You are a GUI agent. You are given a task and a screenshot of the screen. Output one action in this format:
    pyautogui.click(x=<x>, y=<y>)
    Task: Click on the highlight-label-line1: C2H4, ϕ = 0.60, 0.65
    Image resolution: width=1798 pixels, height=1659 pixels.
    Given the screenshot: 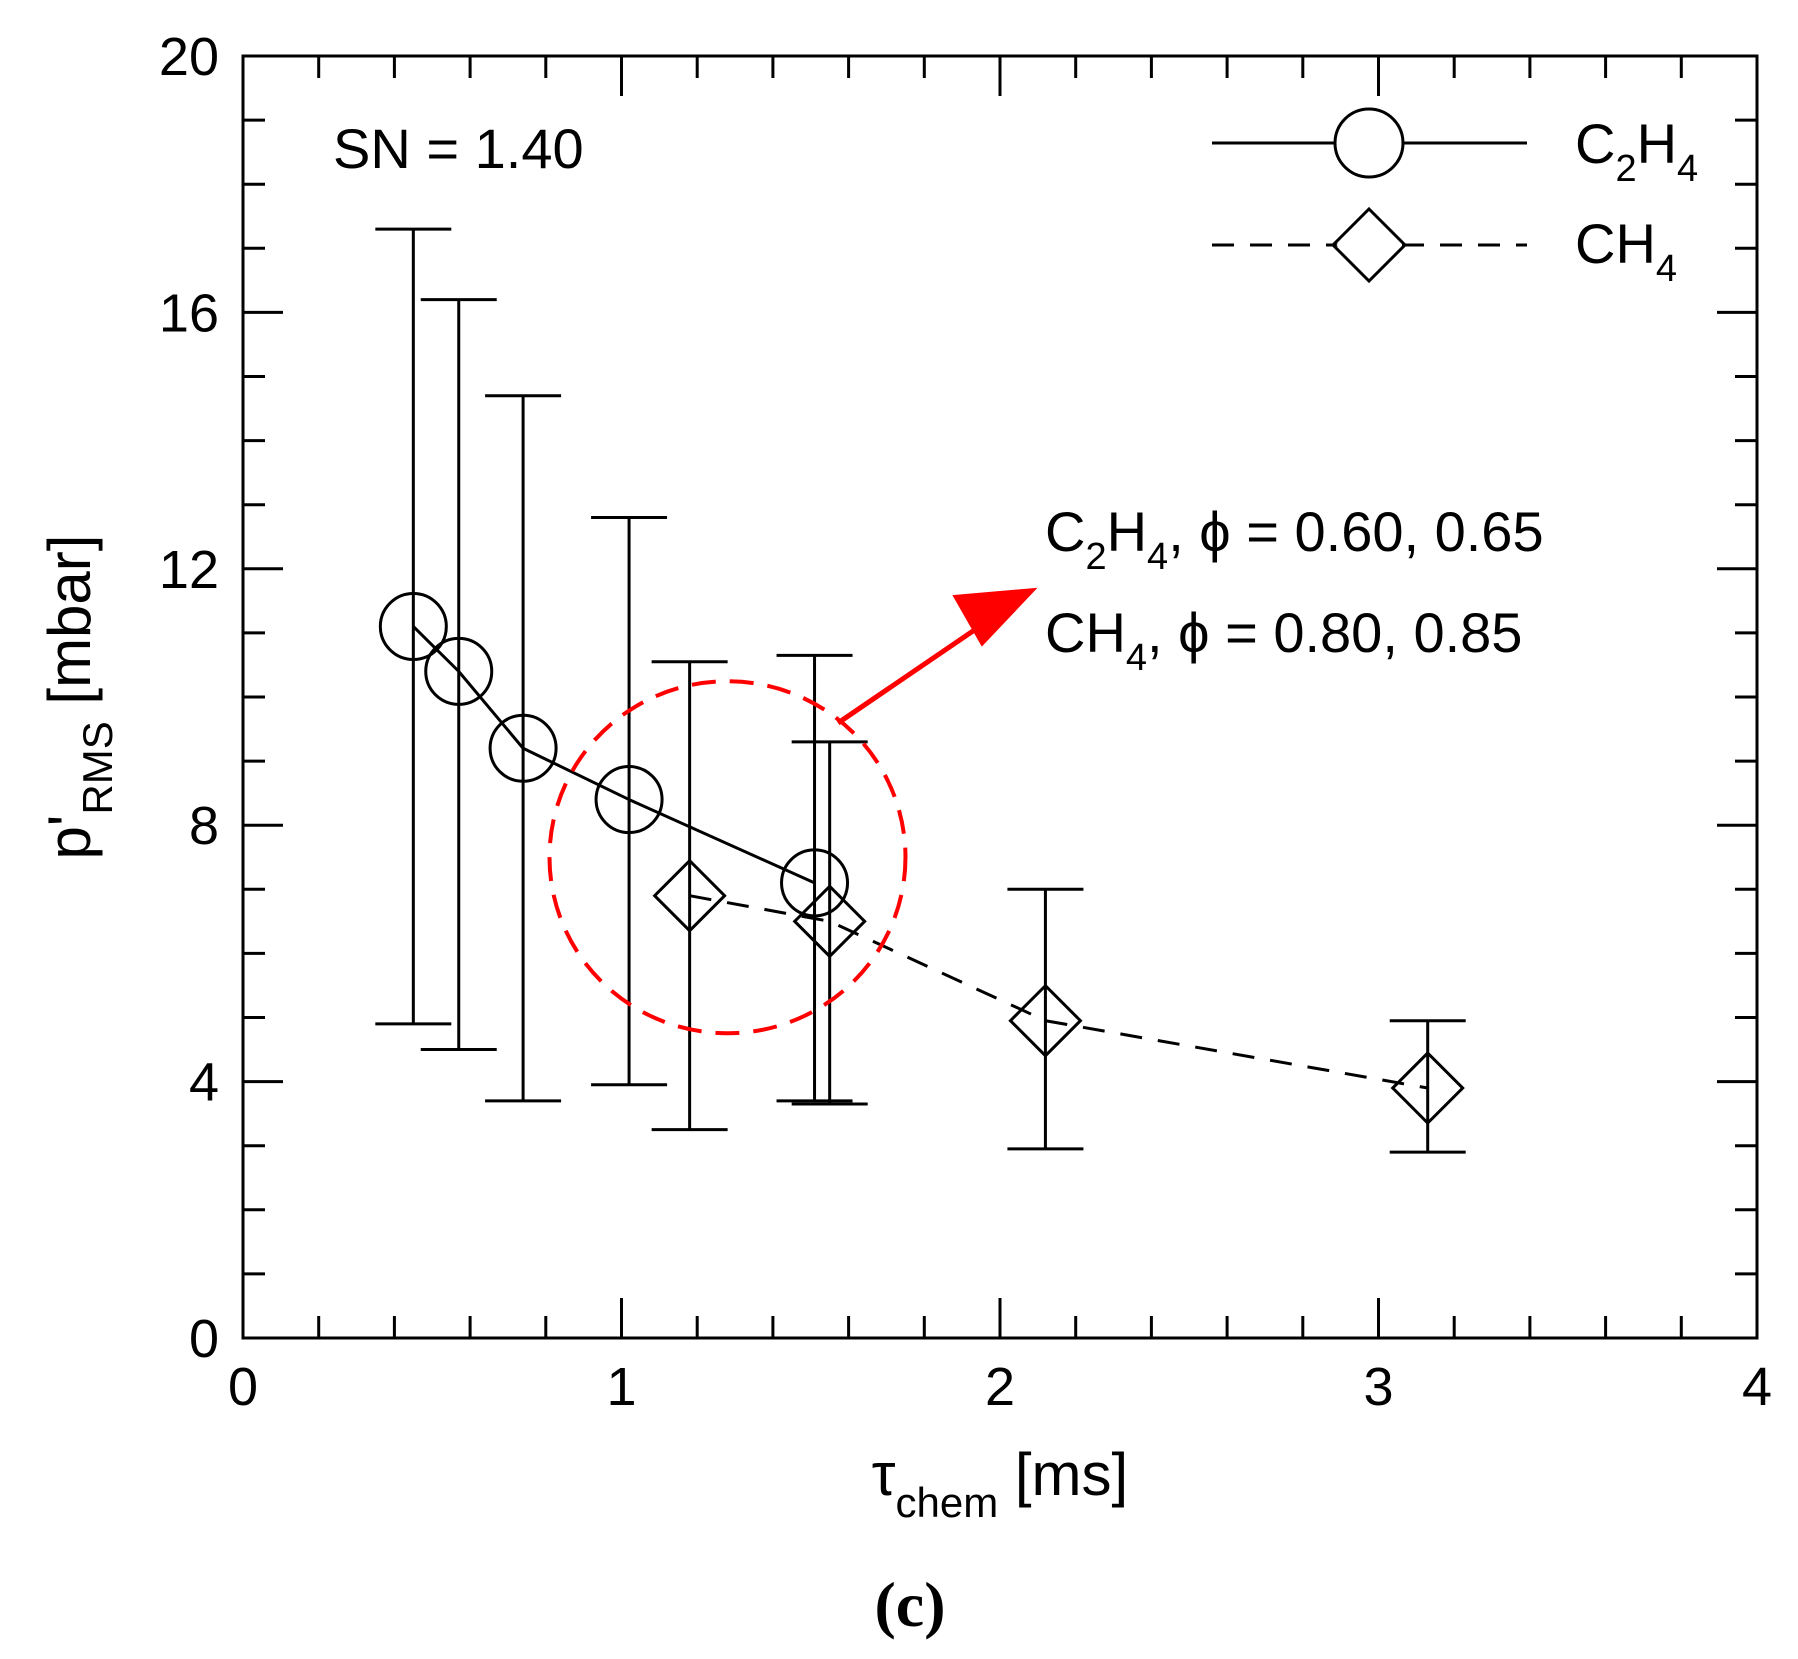 What is the action you would take?
    pyautogui.click(x=1294, y=539)
    